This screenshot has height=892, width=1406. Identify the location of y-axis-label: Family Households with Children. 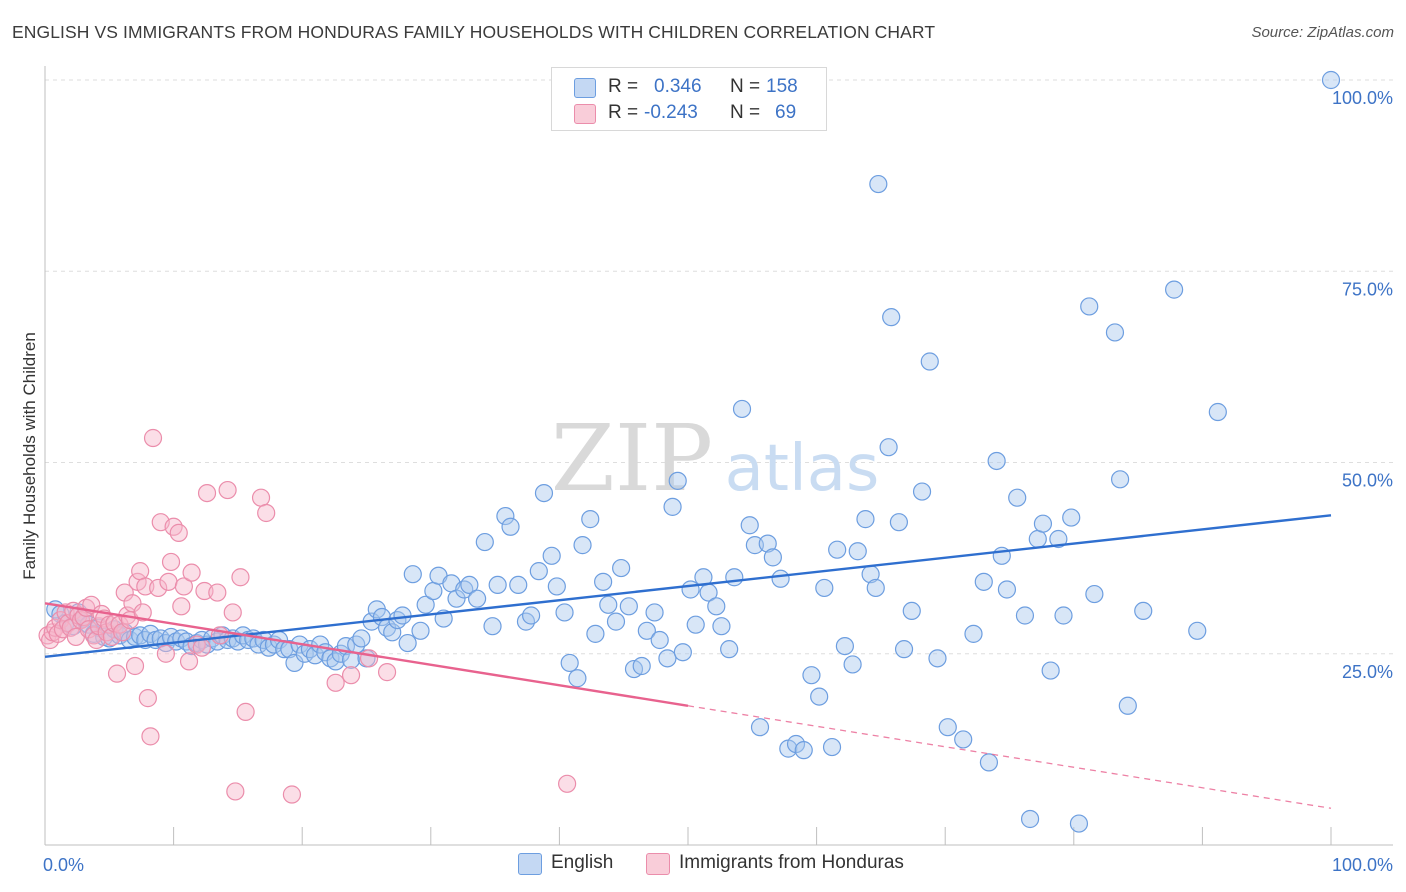
(29, 456).